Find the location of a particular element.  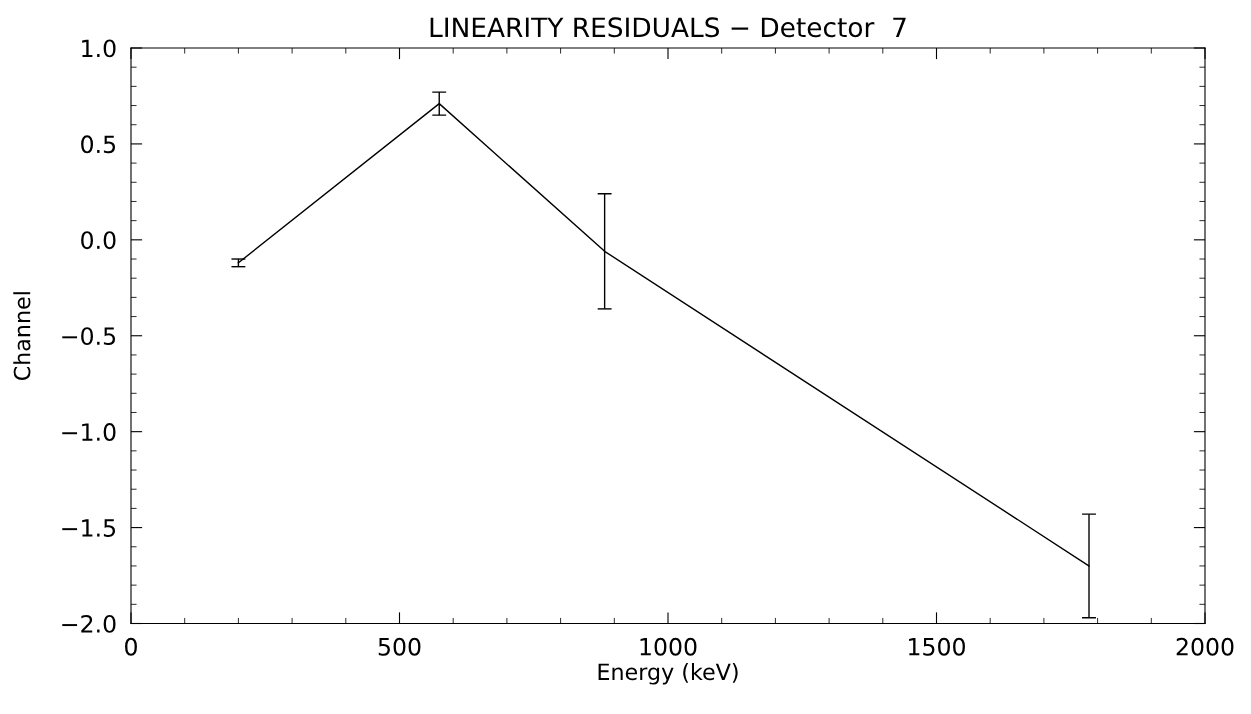

x-axis-title: Energy (keV) is located at coordinates (668, 674).